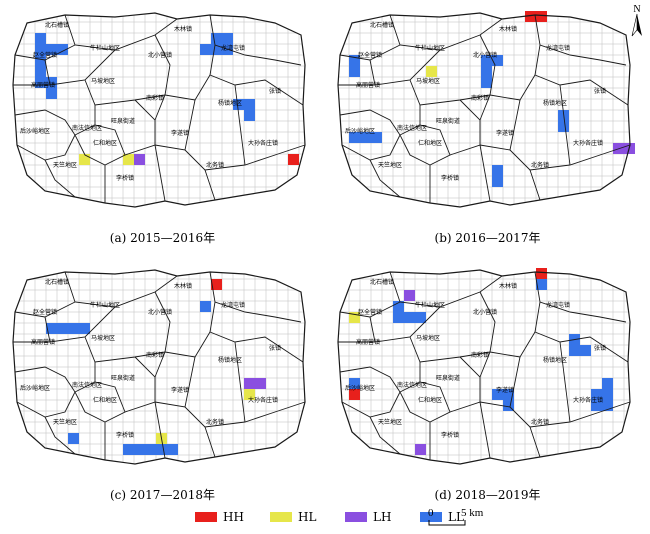 This screenshot has width=650, height=534. What do you see at coordinates (382, 517) in the screenshot?
I see `legend-label-lh: LH` at bounding box center [382, 517].